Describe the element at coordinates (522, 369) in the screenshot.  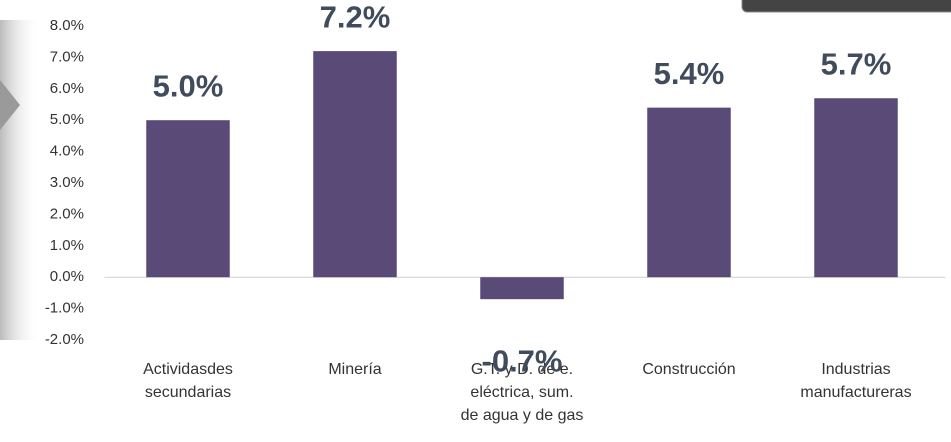
I see `x-tick-label: G.T. y D. de e.` at that location.